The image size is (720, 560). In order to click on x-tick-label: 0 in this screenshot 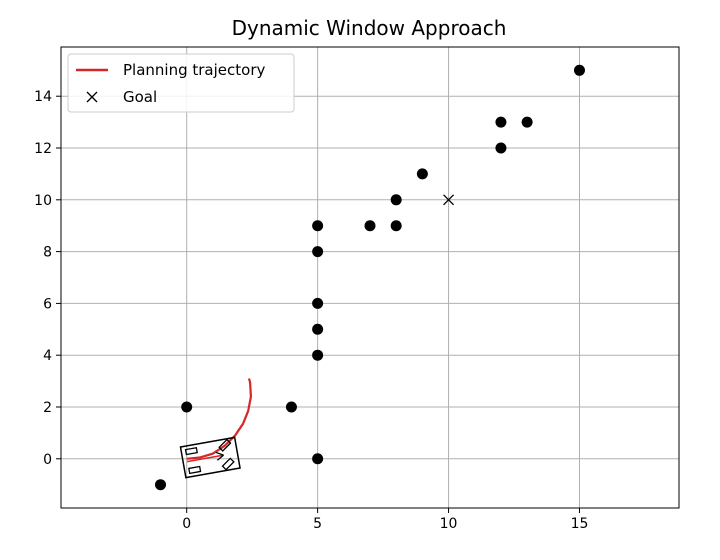, I will do `click(186, 524)`.